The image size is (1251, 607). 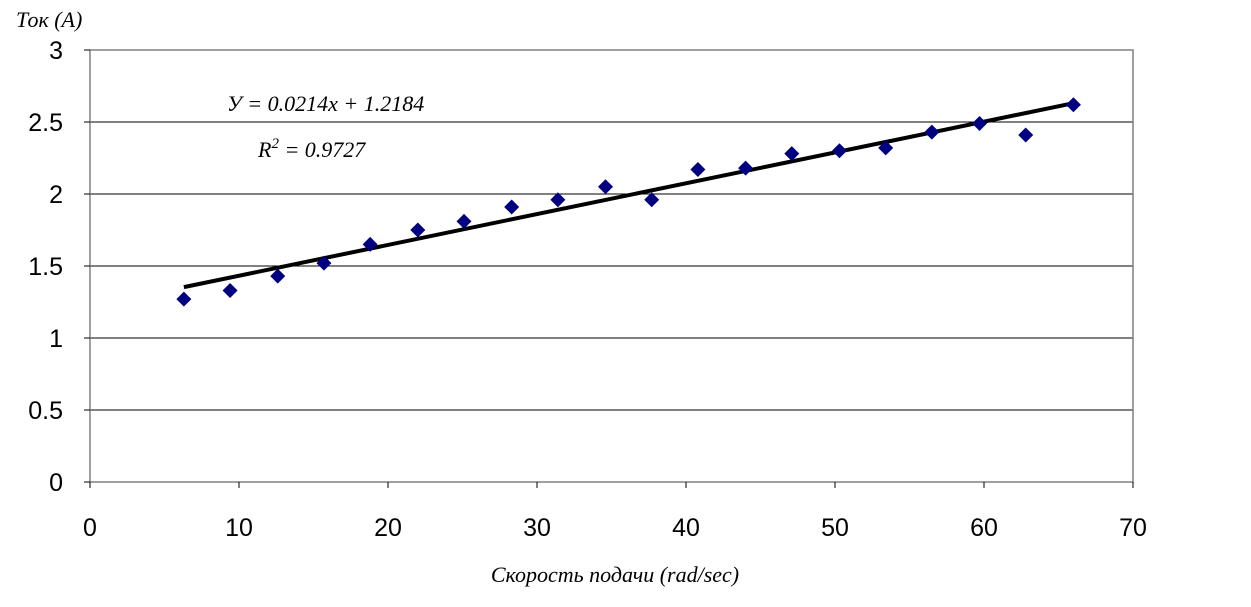 I want to click on y-tick-label: 1, so click(x=56, y=339).